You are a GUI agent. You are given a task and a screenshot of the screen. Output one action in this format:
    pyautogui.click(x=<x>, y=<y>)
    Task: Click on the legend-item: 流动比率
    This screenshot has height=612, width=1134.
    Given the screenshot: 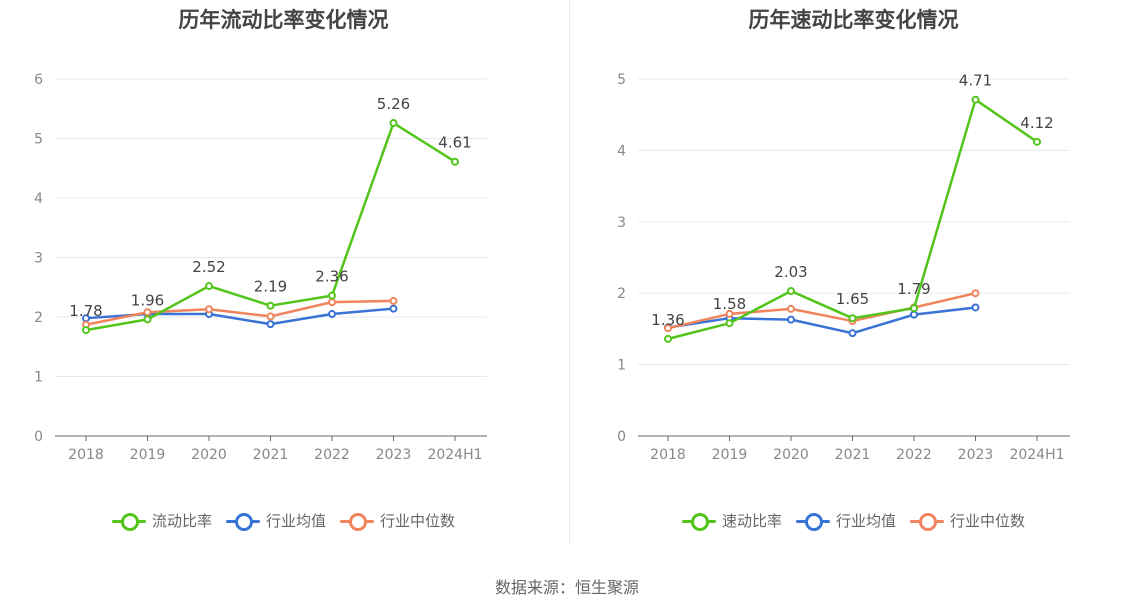 What is the action you would take?
    pyautogui.click(x=161, y=520)
    